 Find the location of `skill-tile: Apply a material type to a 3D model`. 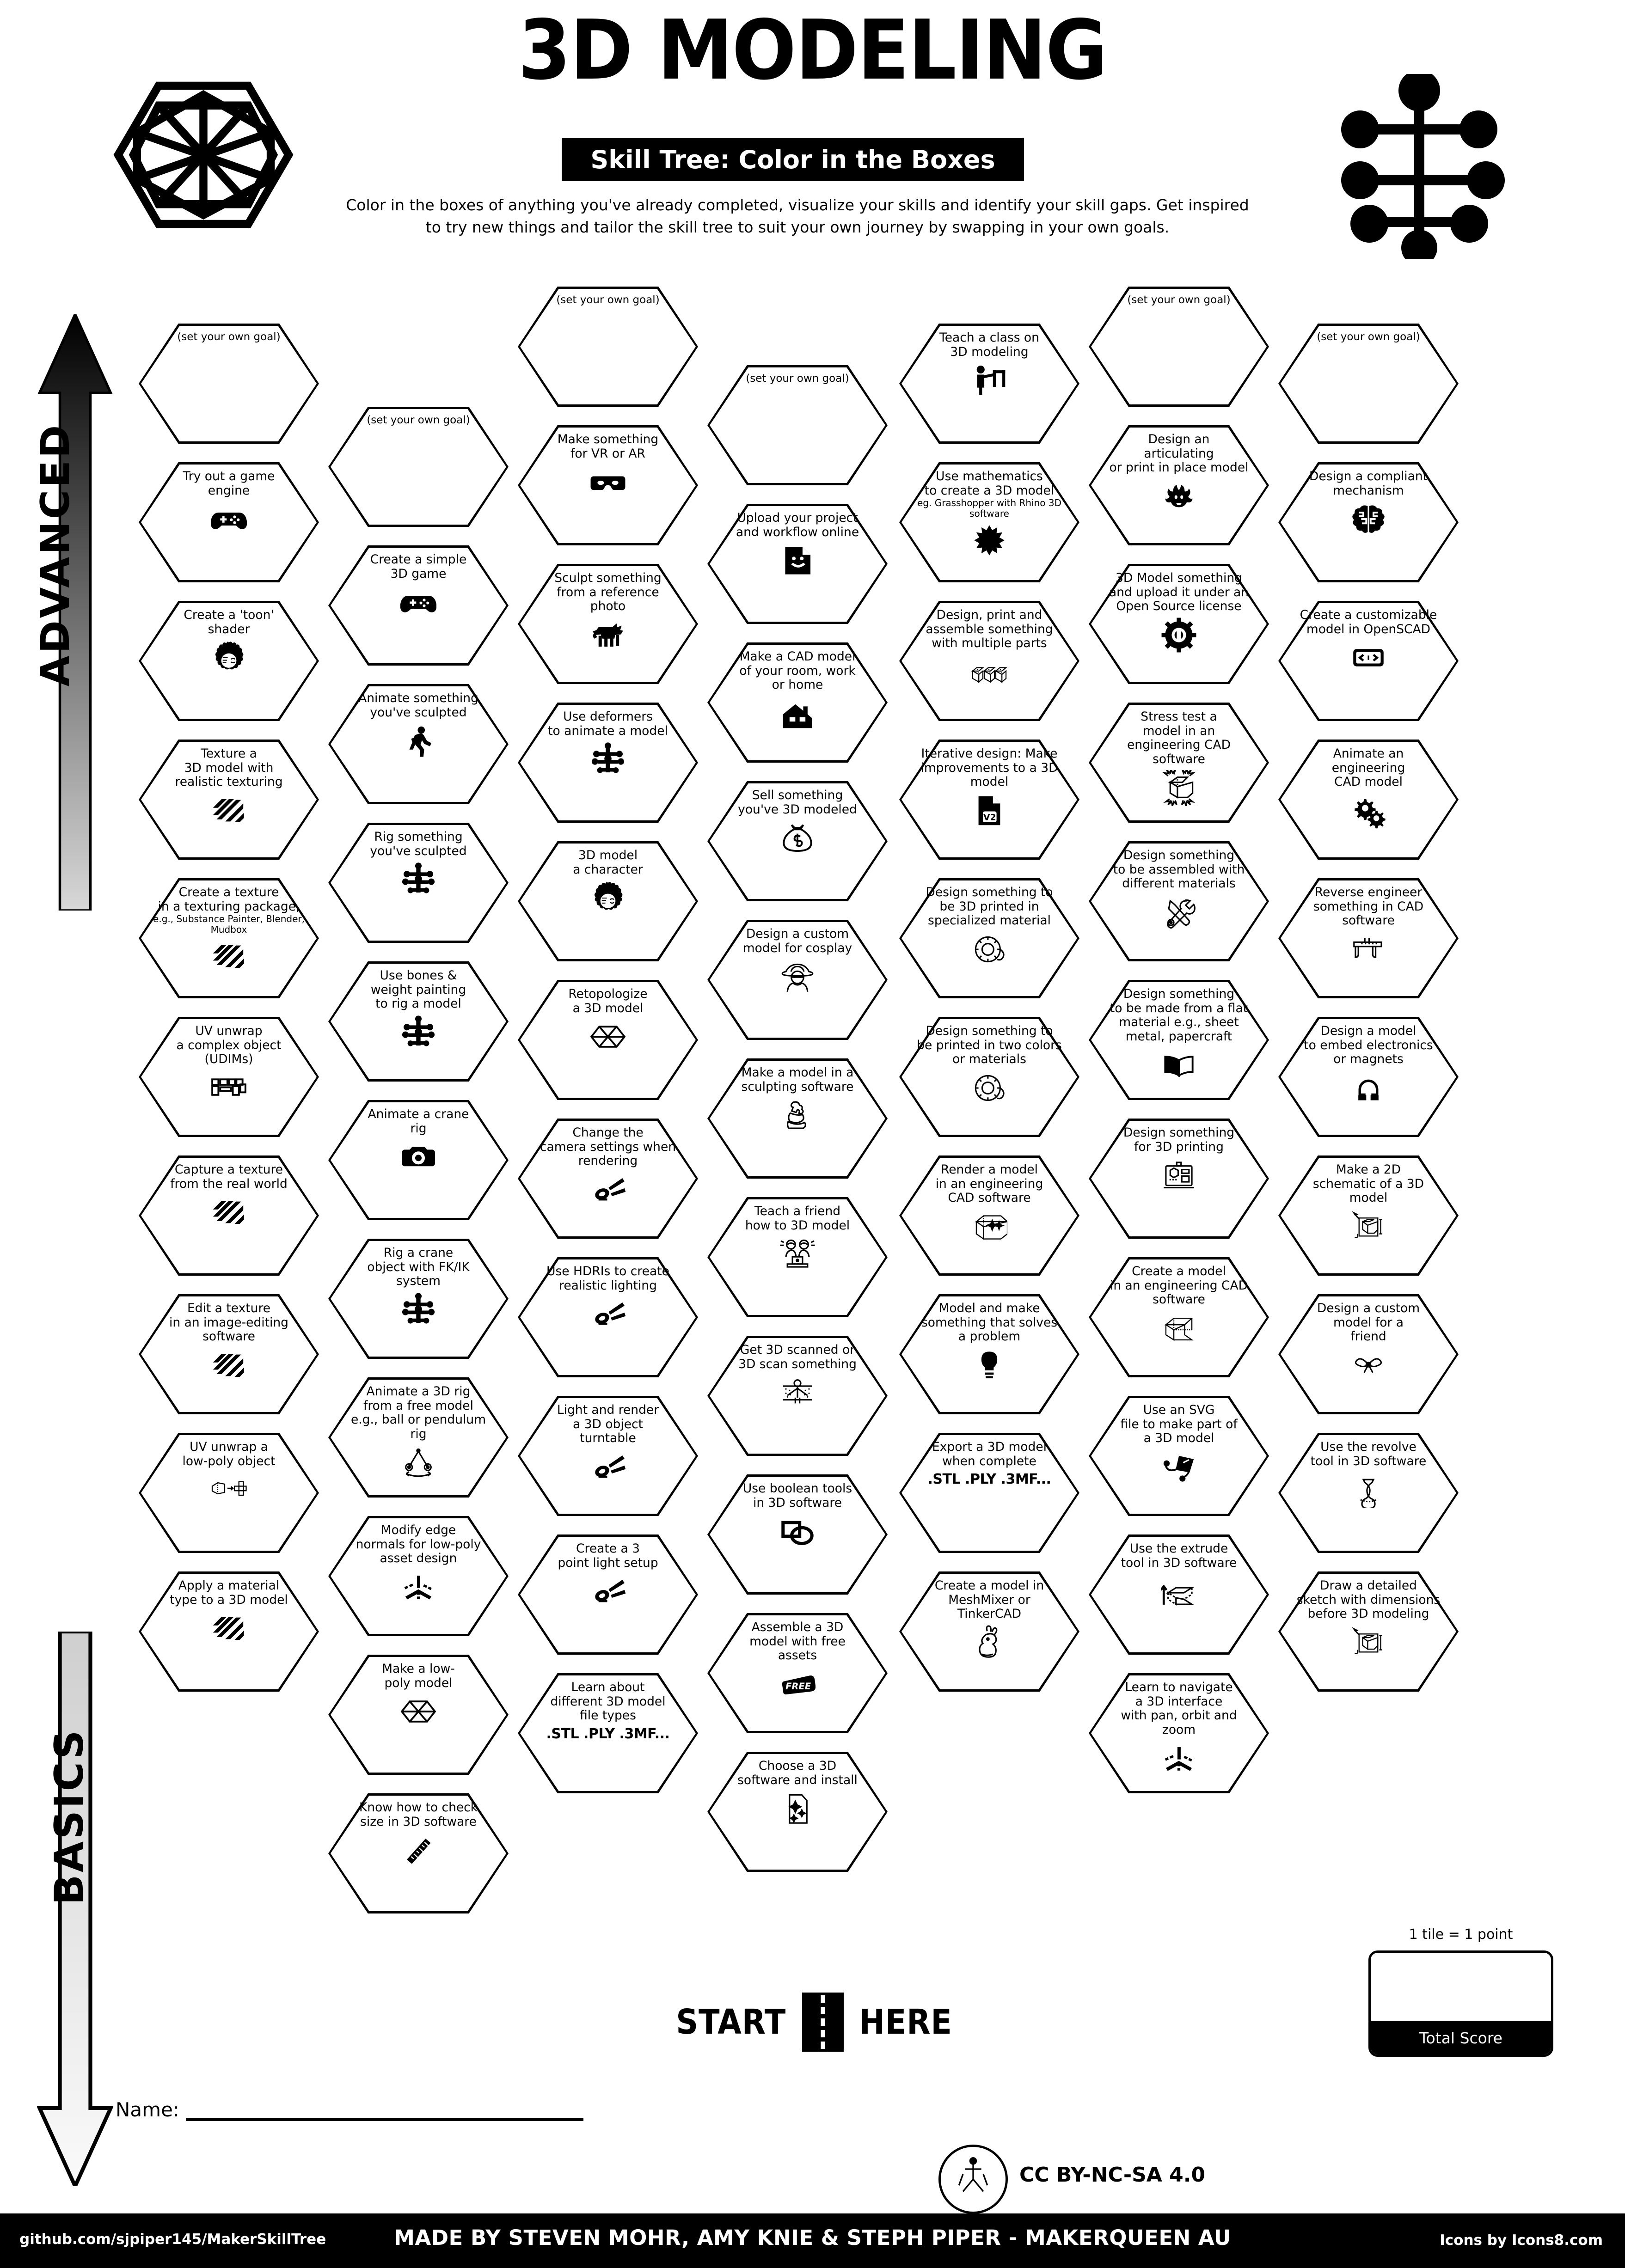

skill-tile: Apply a material type to a 3D model is located at coordinates (229, 1631).